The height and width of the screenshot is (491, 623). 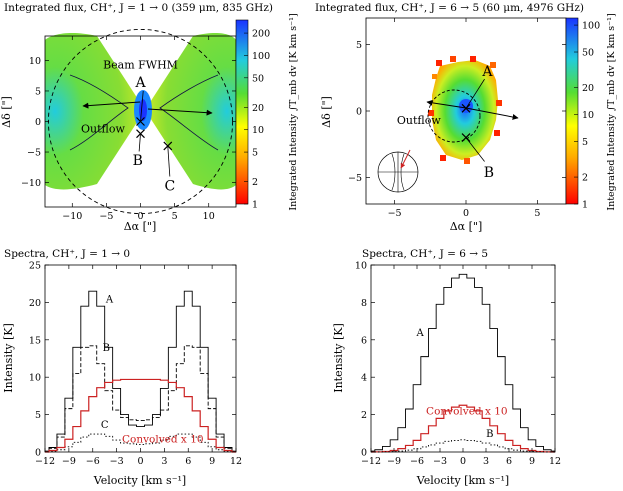 I want to click on map1-colorbar-tick-label: 1, so click(x=255, y=205).